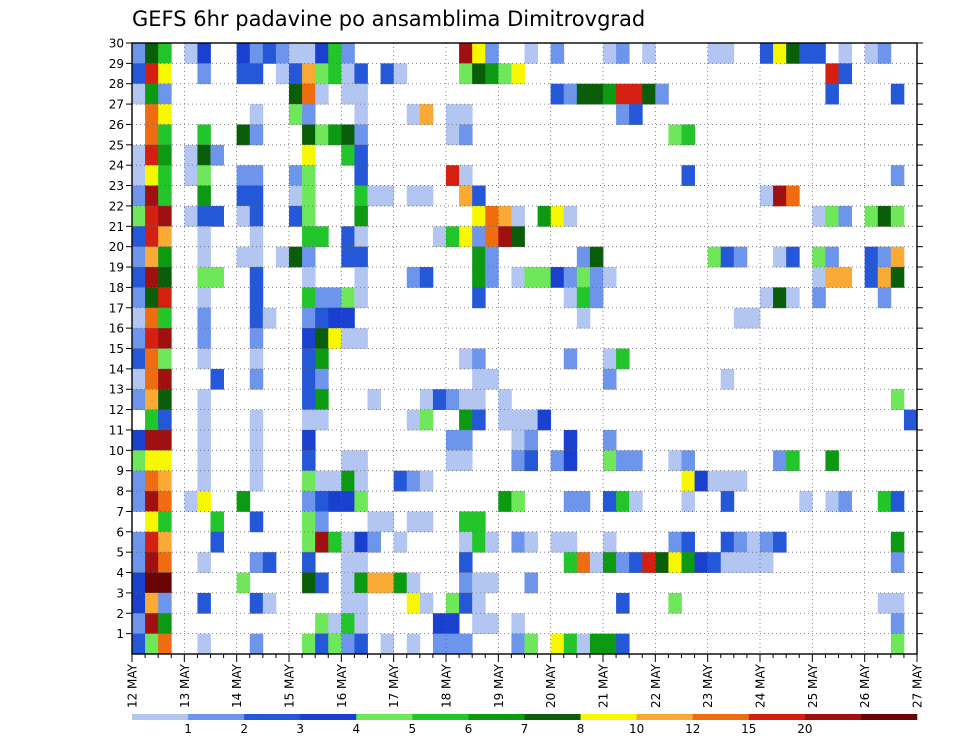  I want to click on y-tick-label: 20, so click(116, 247).